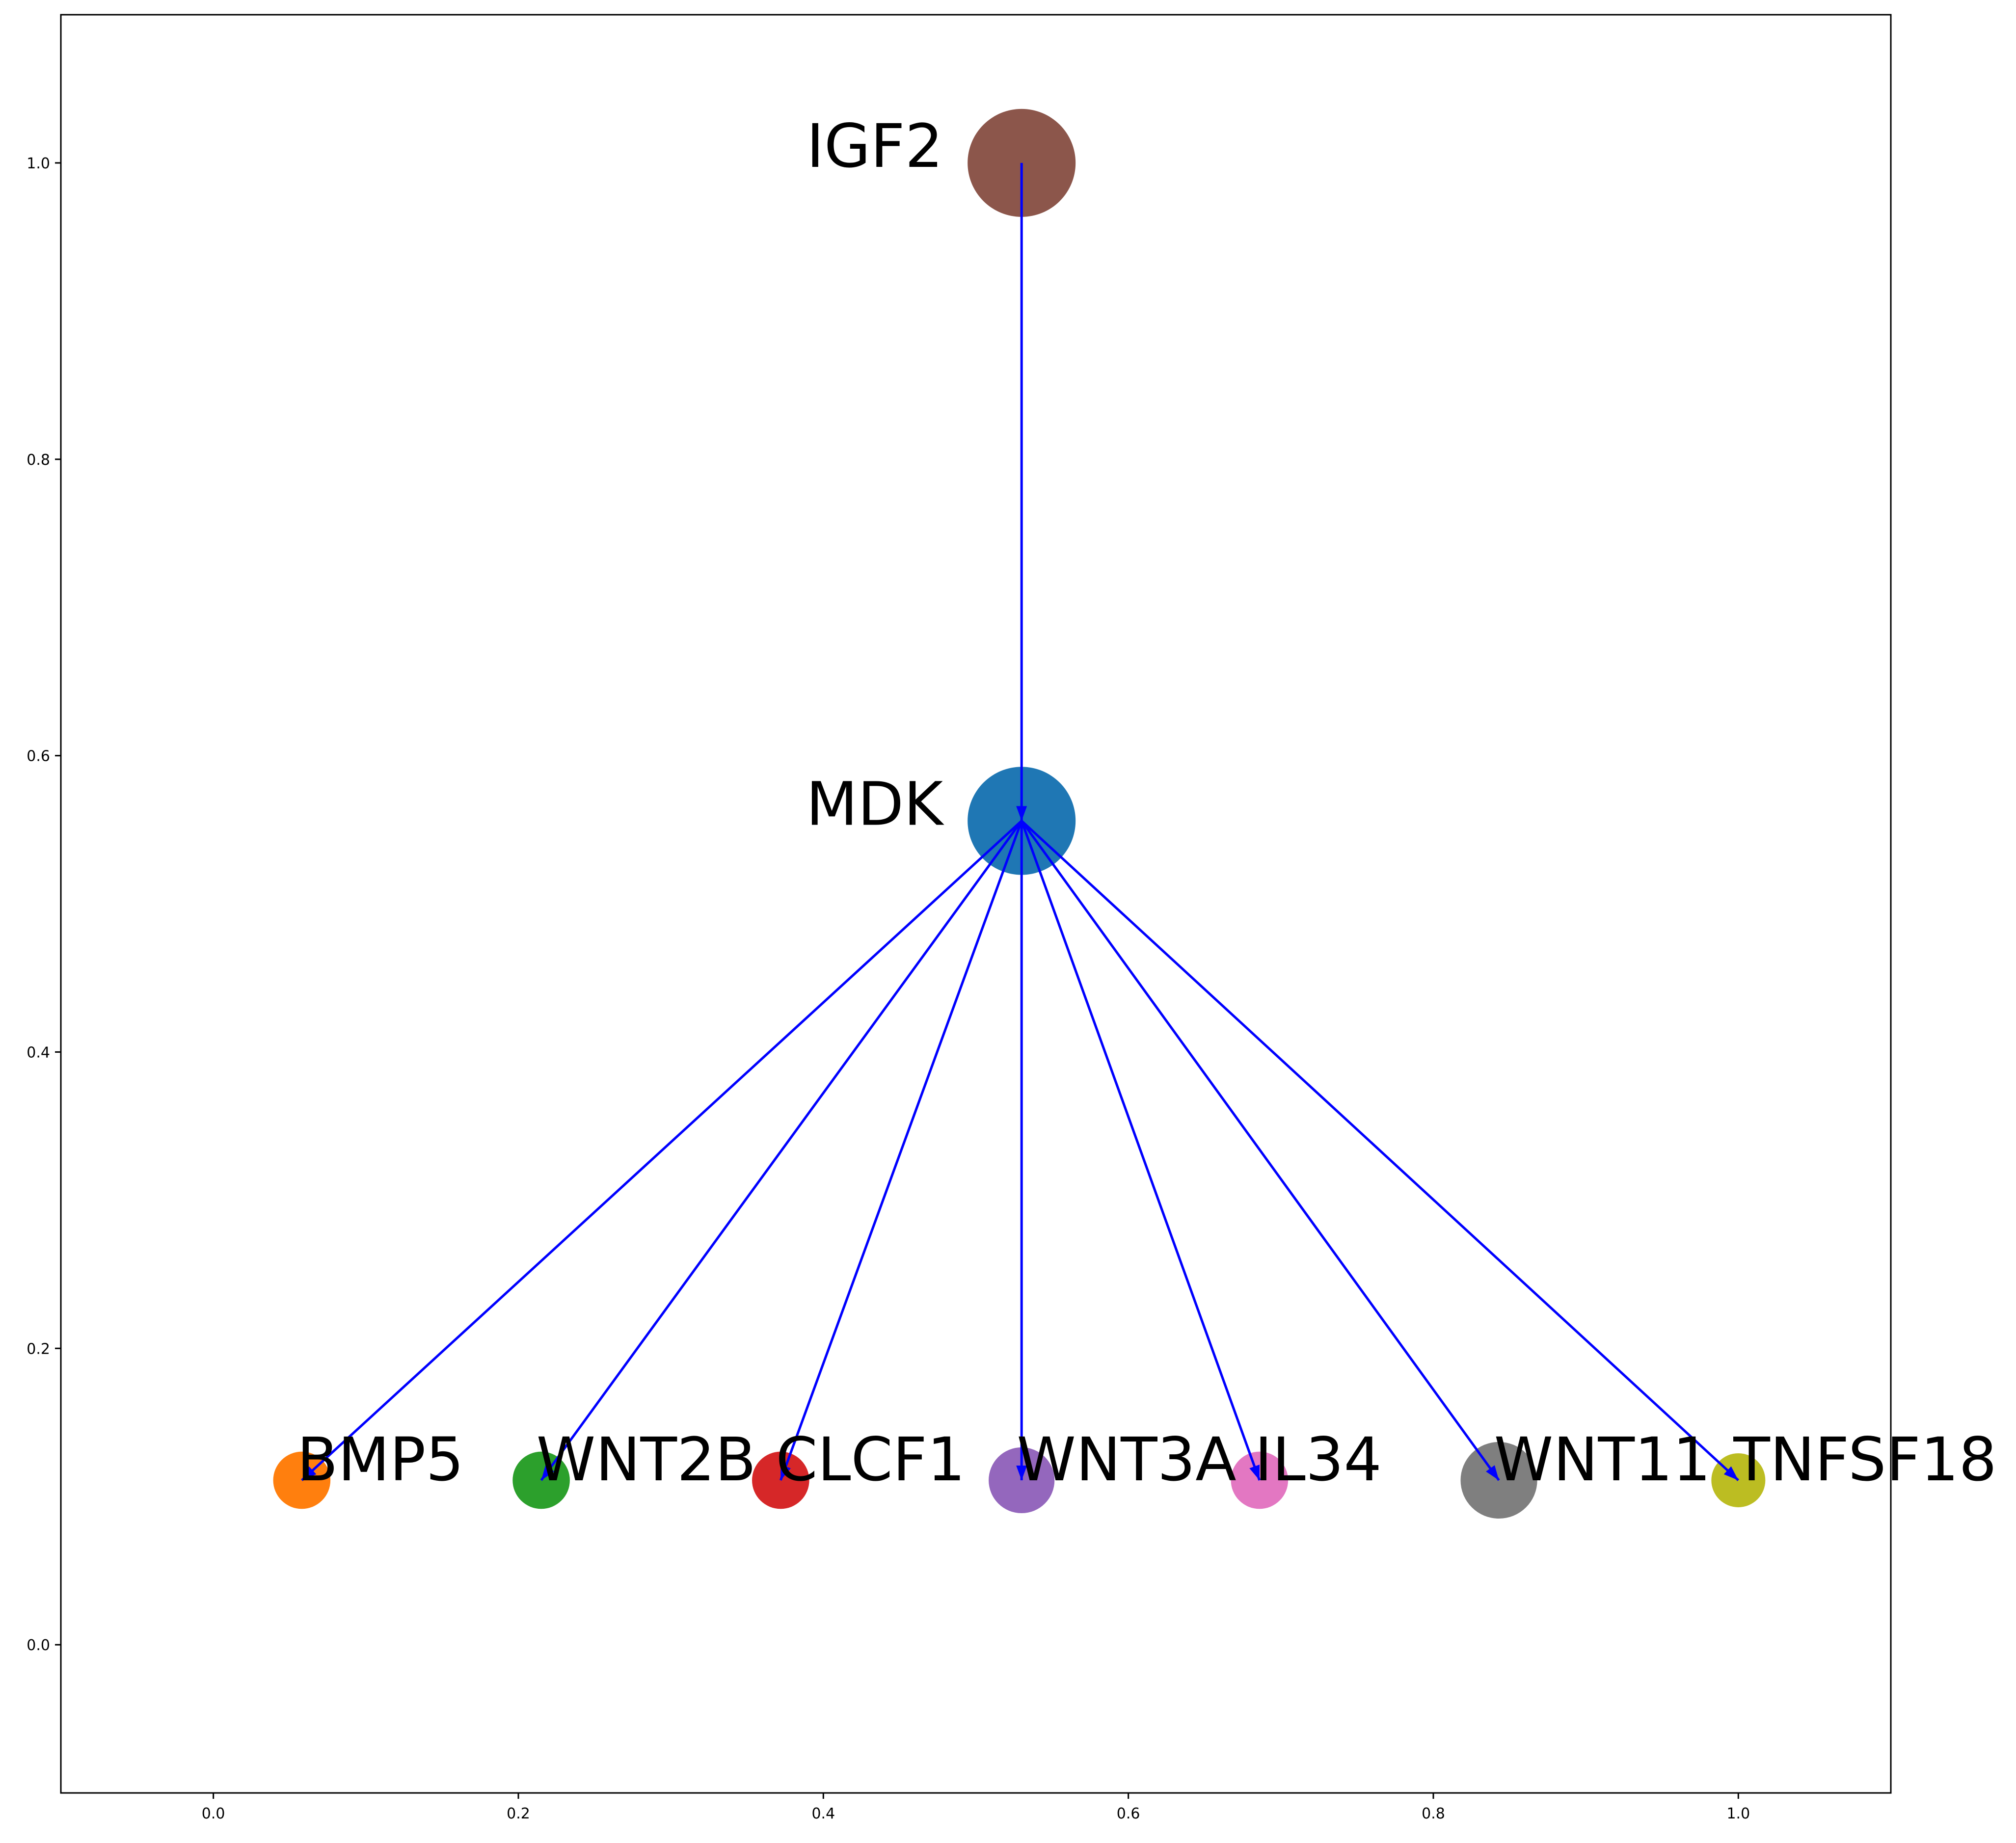 Image resolution: width=2016 pixels, height=1843 pixels. I want to click on x-axis: 0.0 0.2 0.4 0.6 0.8 1.0, so click(976, 1808).